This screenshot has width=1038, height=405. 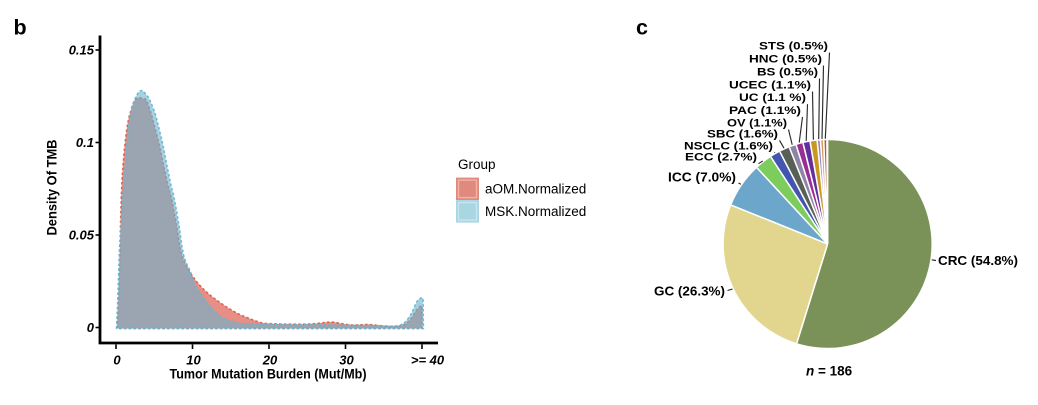 What do you see at coordinates (765, 111) in the screenshot?
I see `svg-text: PAC (1.1%)` at bounding box center [765, 111].